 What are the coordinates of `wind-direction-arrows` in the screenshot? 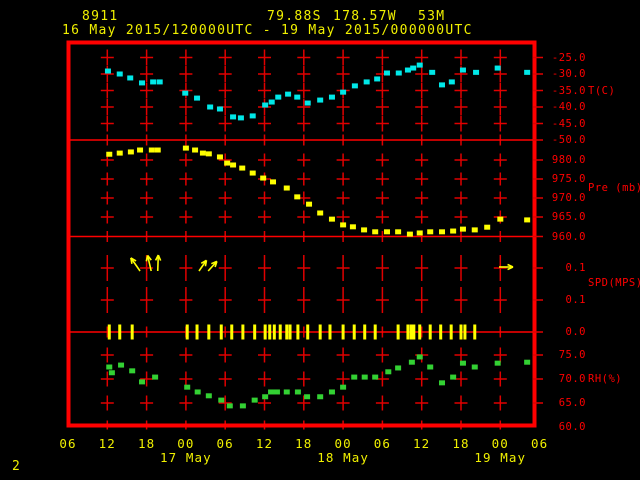 It's located at (322, 263).